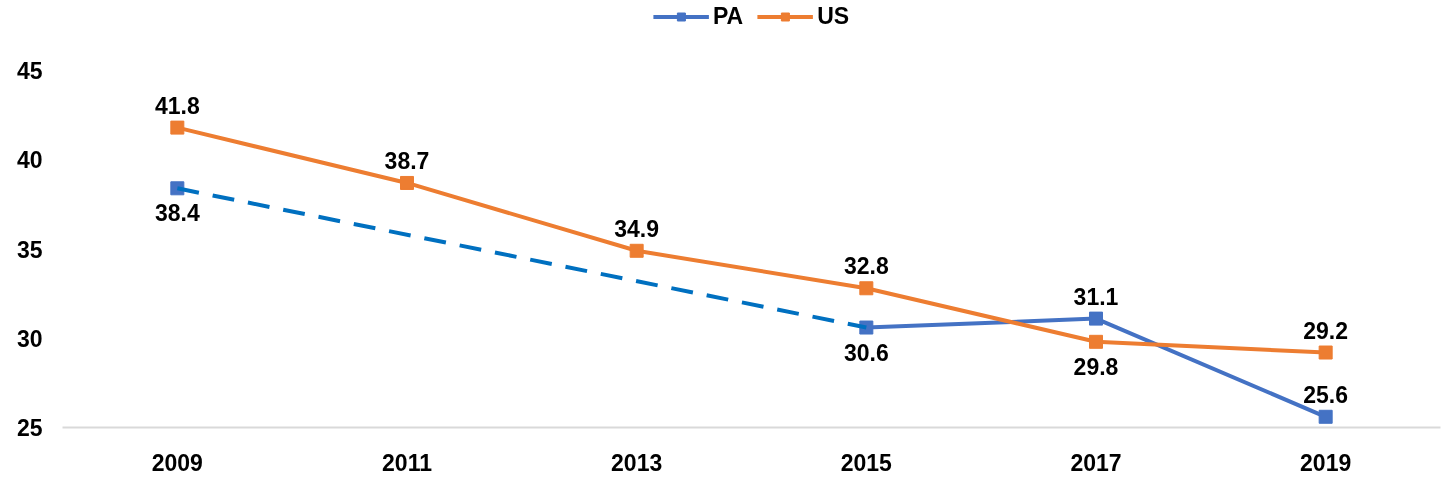 This screenshot has height=478, width=1451. I want to click on data-label: 34.9, so click(637, 228).